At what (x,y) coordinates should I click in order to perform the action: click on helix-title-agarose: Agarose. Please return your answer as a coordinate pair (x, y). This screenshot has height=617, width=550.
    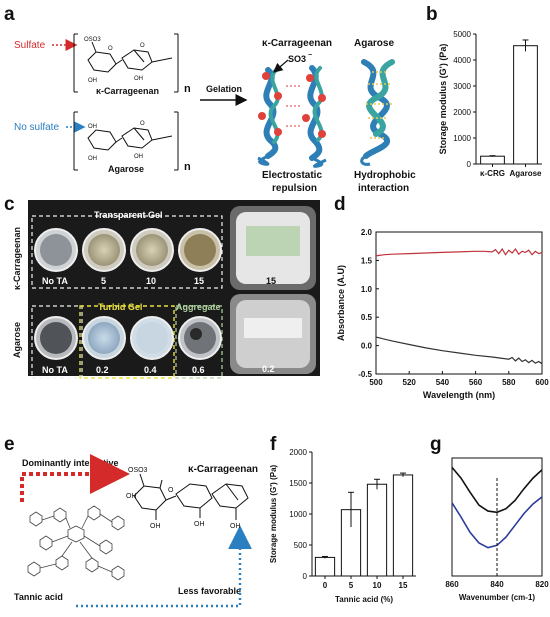
    Looking at the image, I should click on (374, 43).